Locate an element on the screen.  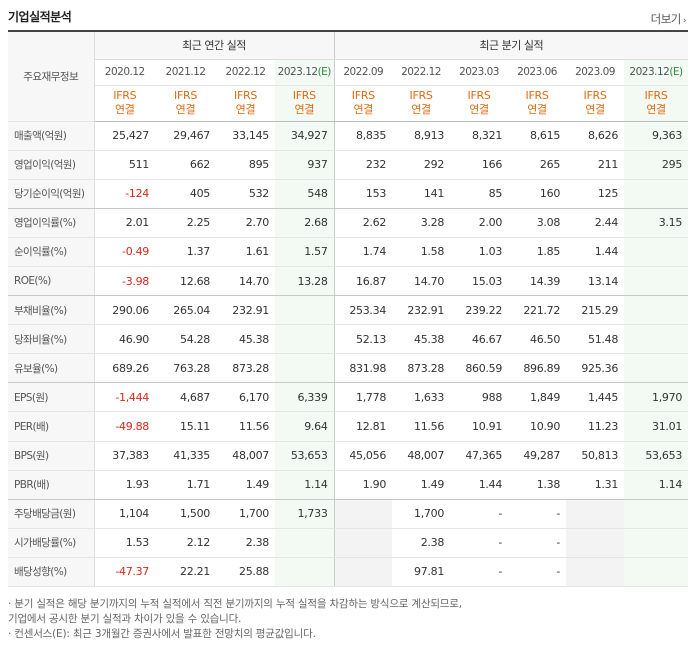
table-cell: 2.44 is located at coordinates (595, 223).